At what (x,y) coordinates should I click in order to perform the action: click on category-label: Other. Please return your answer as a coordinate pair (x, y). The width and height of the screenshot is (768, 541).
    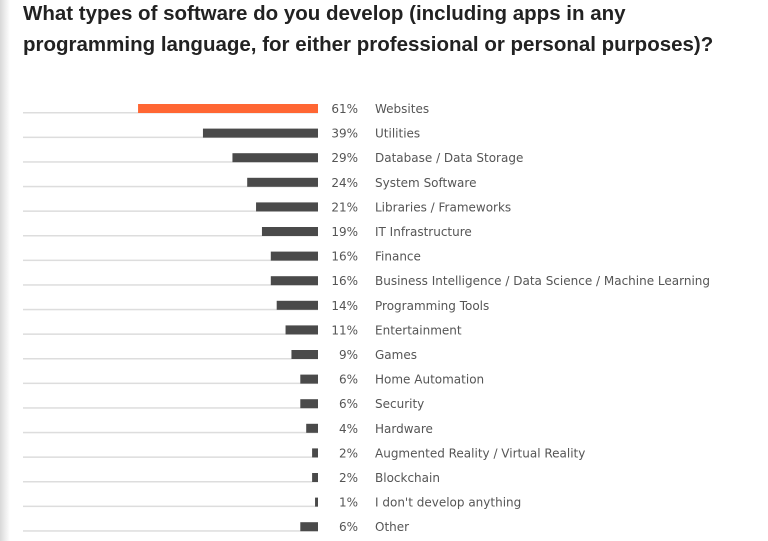
    Looking at the image, I should click on (392, 527).